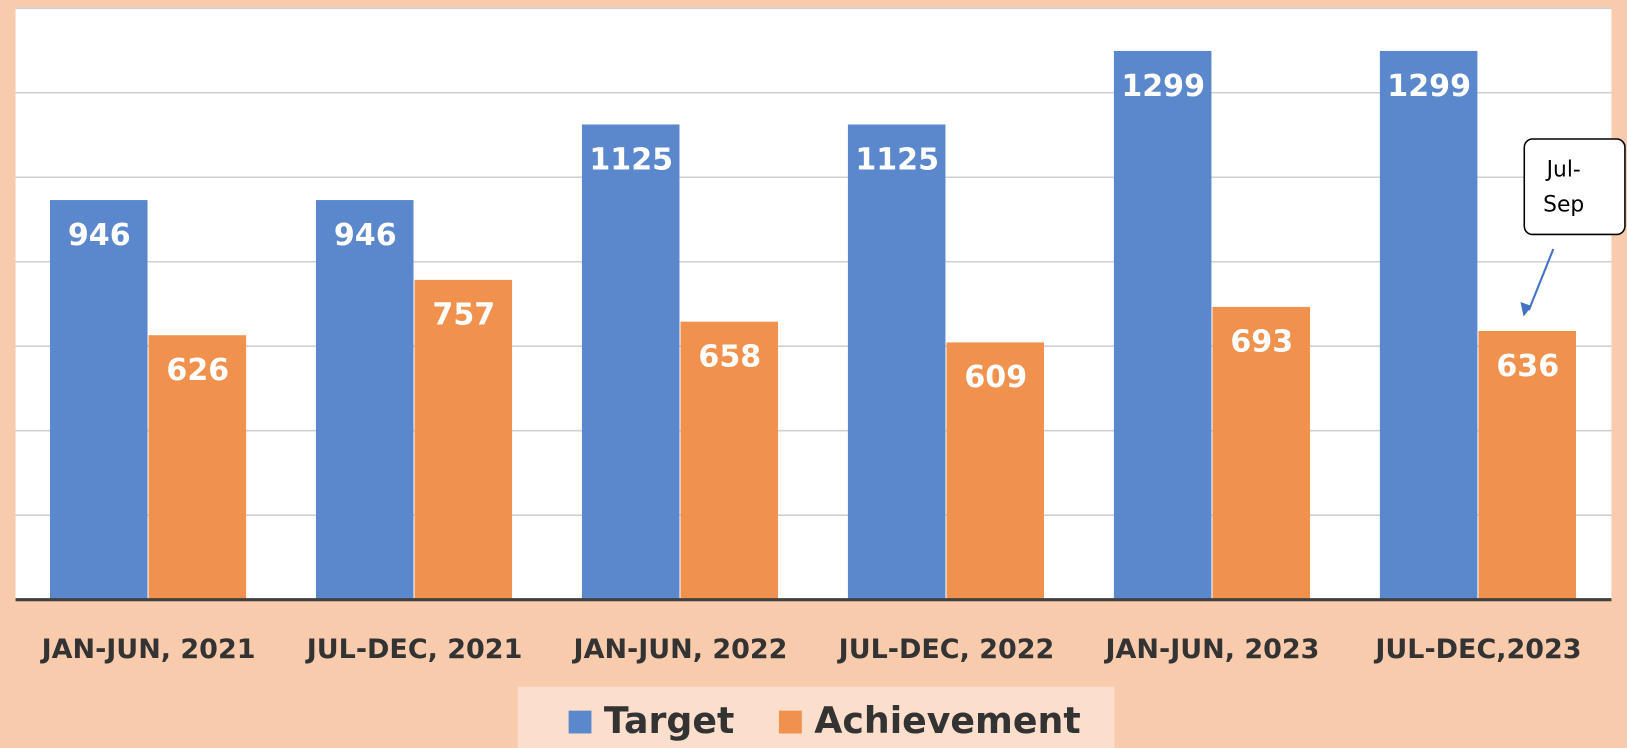 The width and height of the screenshot is (1627, 748). I want to click on legend-label: Achievement, so click(947, 720).